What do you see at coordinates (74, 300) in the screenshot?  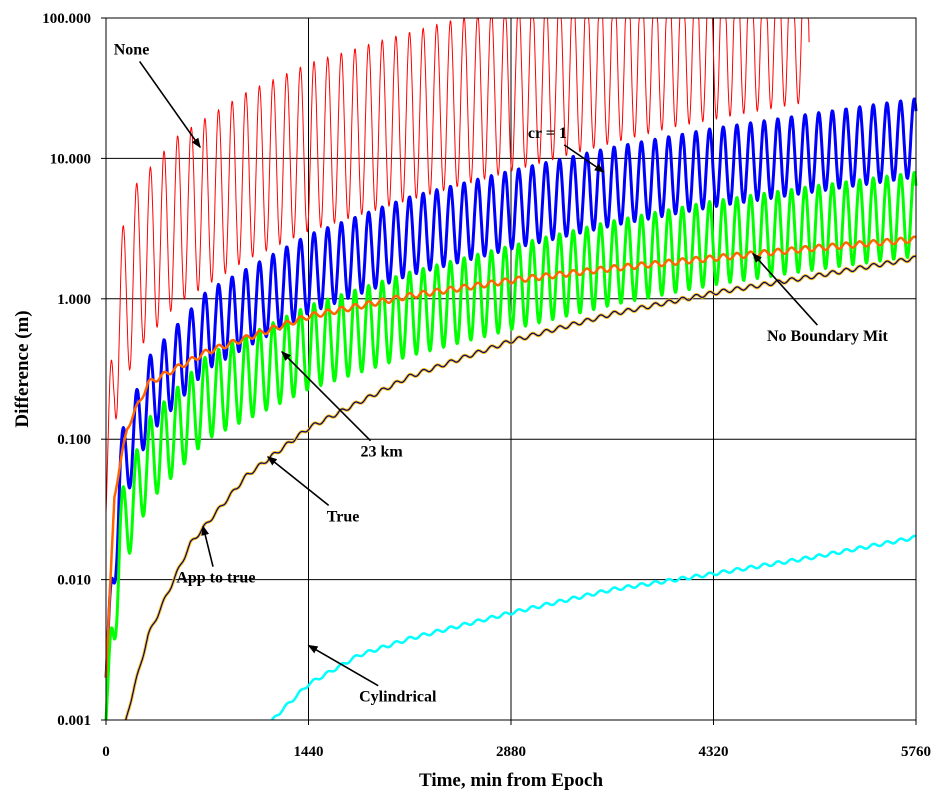 I see `y-tick-label: 1.000` at bounding box center [74, 300].